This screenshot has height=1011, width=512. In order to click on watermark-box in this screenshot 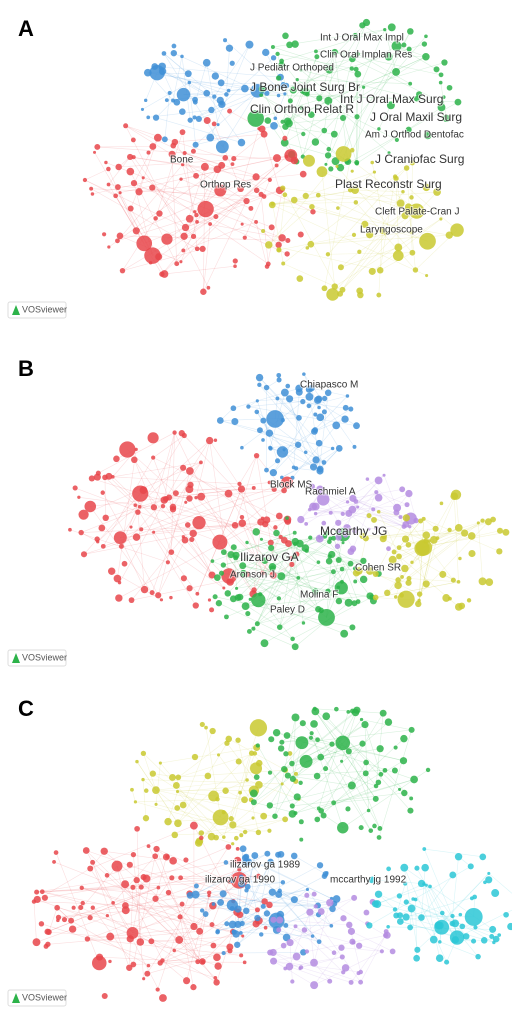, I will do `click(37, 998)`.